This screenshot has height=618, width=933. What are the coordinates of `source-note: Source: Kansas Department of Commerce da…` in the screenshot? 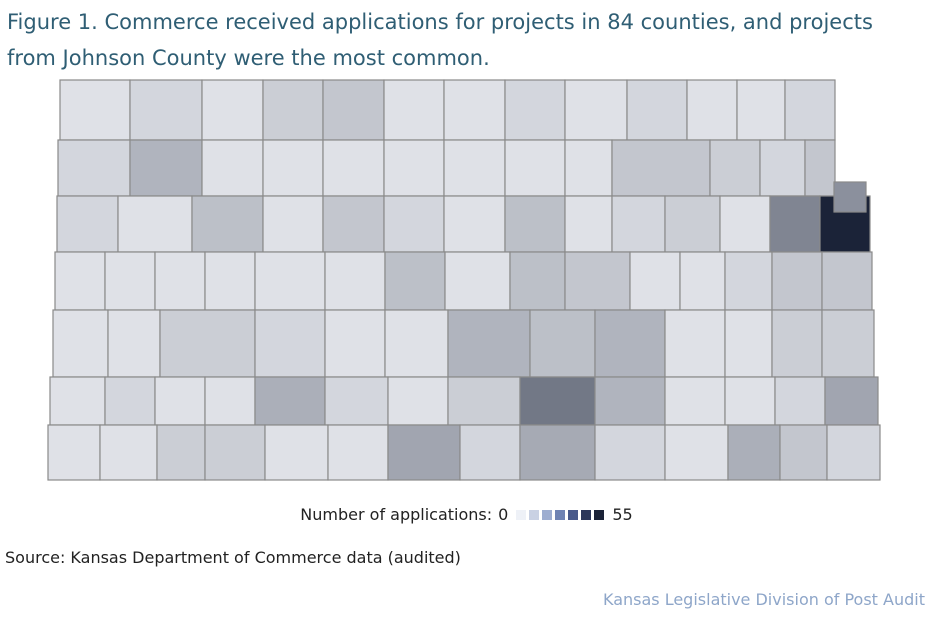 It's located at (233, 557).